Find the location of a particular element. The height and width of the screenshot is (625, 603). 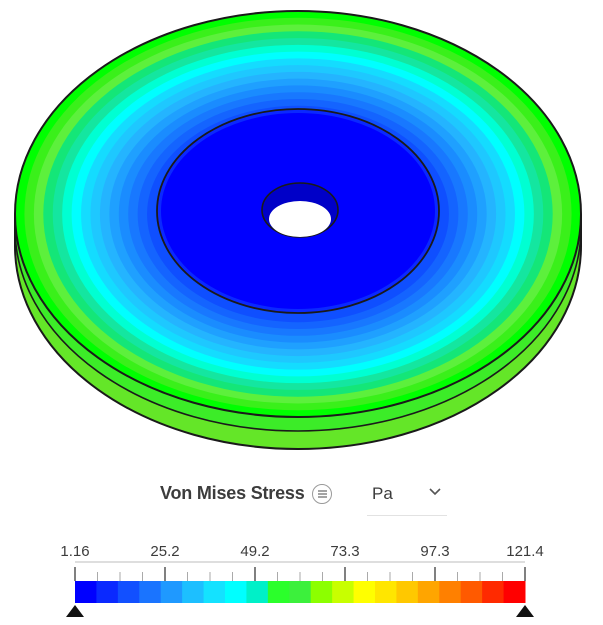

legend-colorbar is located at coordinates (300, 589).